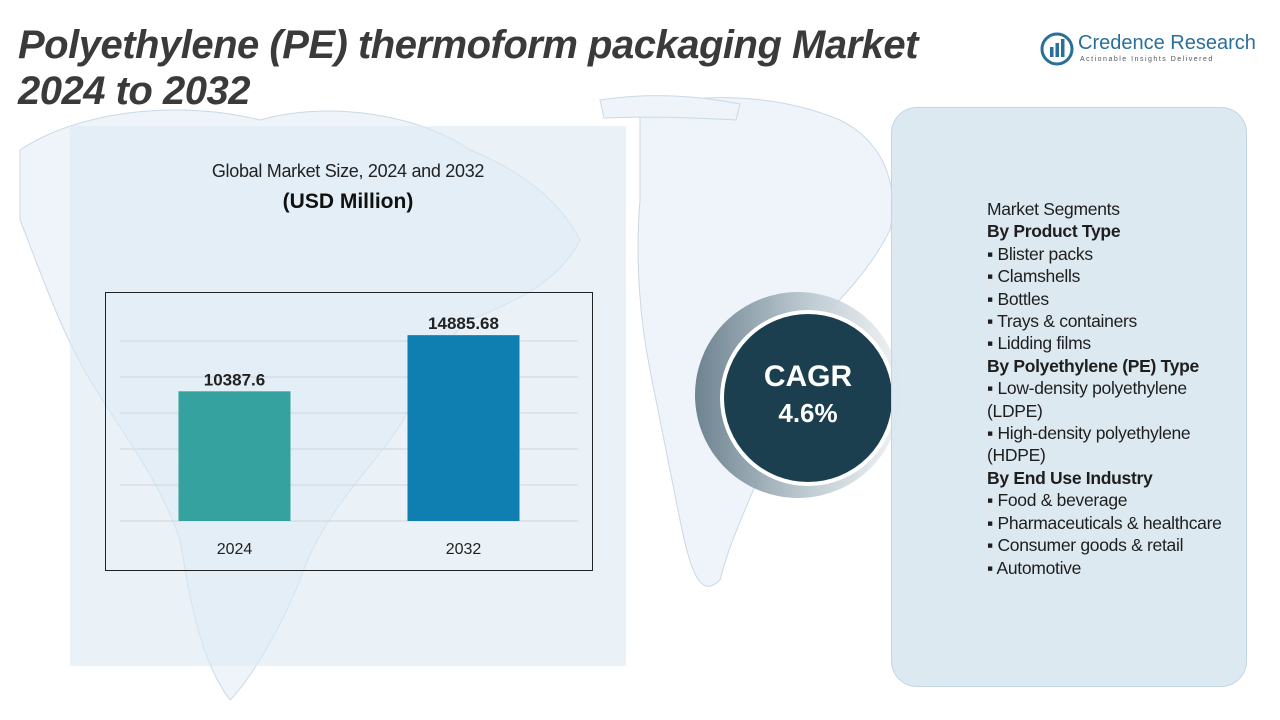 The height and width of the screenshot is (720, 1280). I want to click on cagr-value: 4.6%, so click(808, 413).